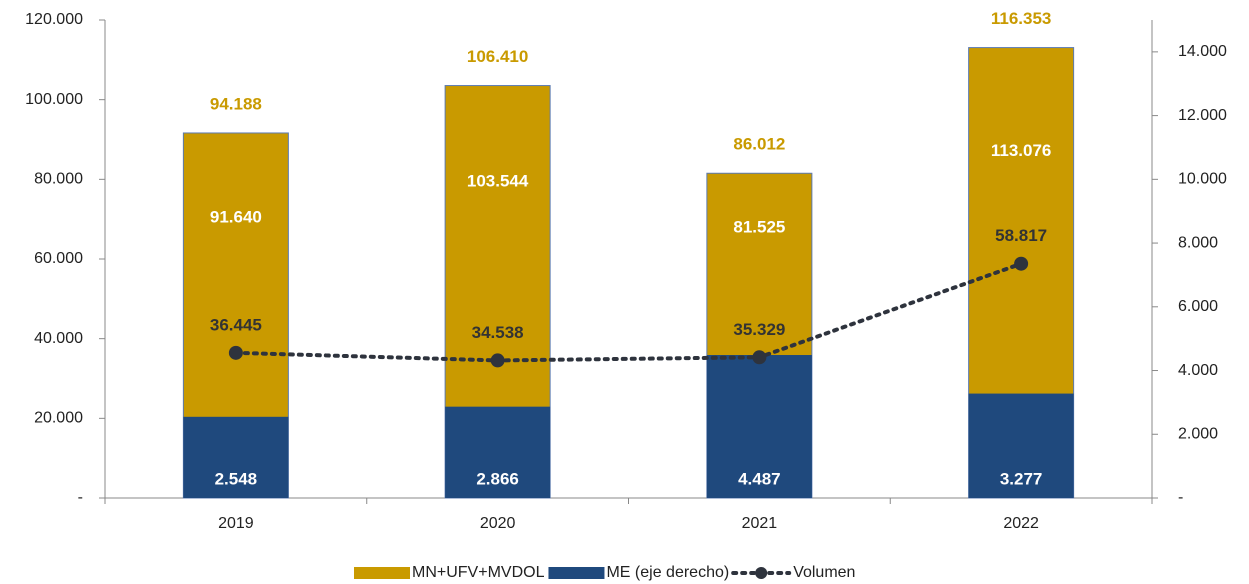 The width and height of the screenshot is (1249, 584). I want to click on data-label: 103.544, so click(498, 180).